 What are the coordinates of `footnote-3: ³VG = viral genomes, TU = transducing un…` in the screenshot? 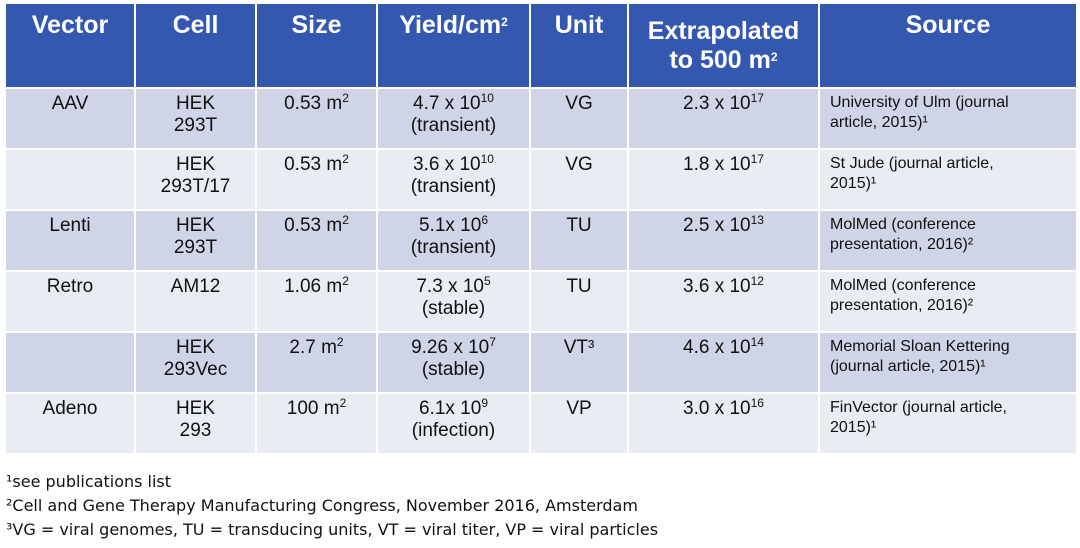 It's located at (332, 529).